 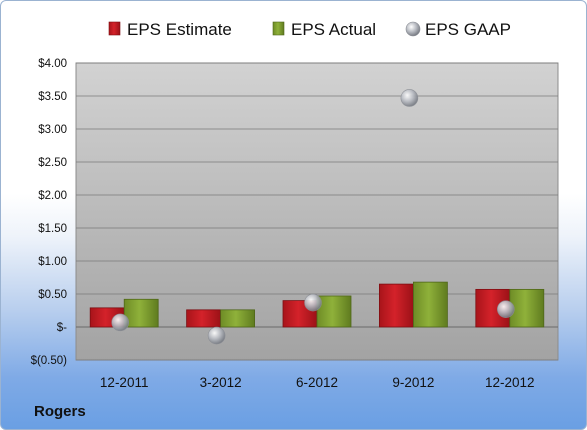 I want to click on legend-eps-estimate-label: EPS Estimate, so click(x=179, y=29).